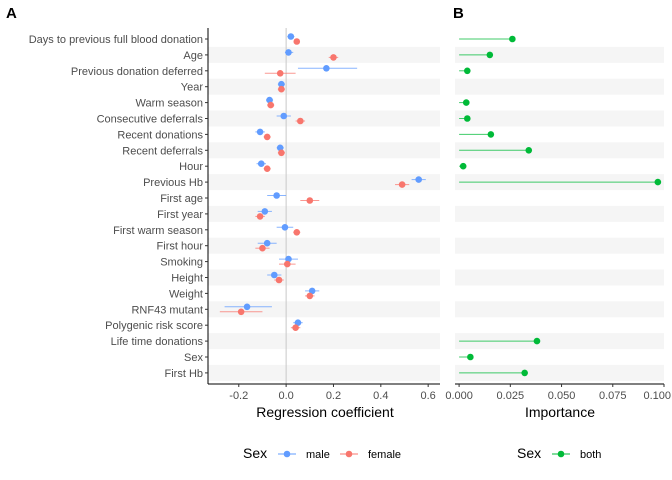  Describe the element at coordinates (333, 57) in the screenshot. I see `point-female-age` at that location.